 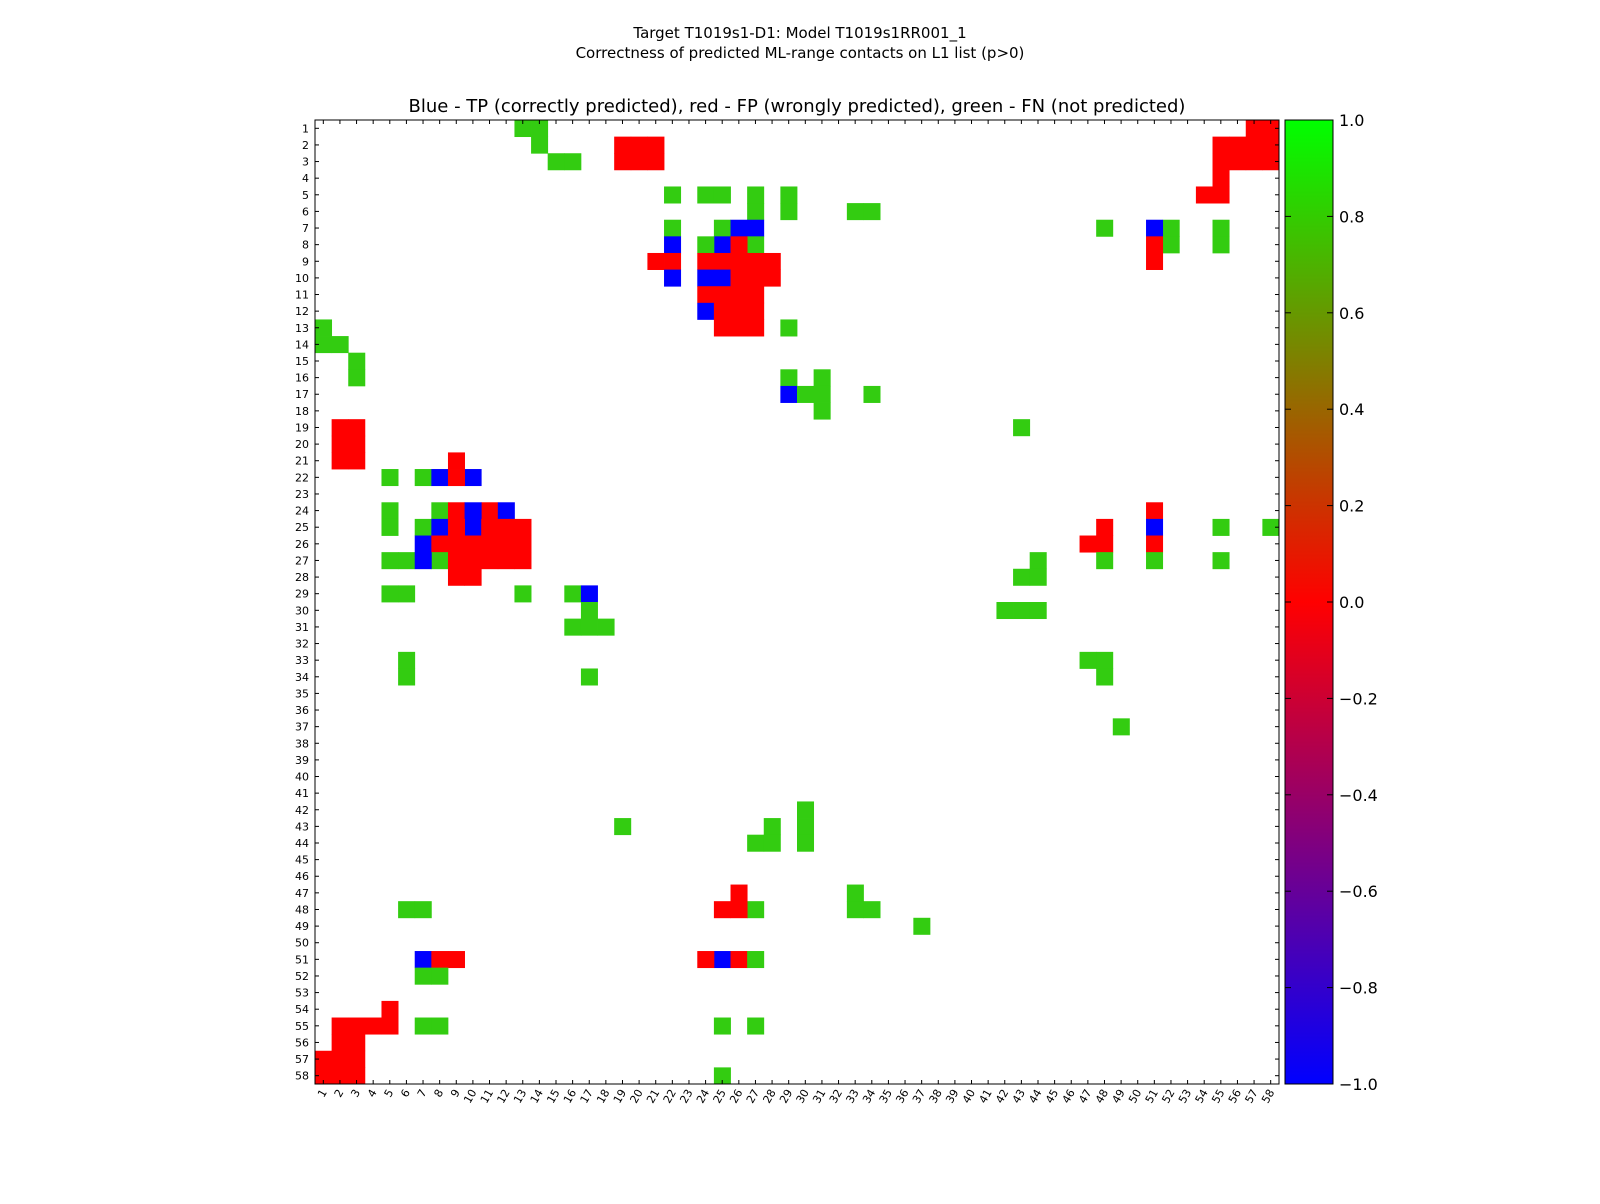 What do you see at coordinates (302, 793) in the screenshot?
I see `y-tick-label: 41` at bounding box center [302, 793].